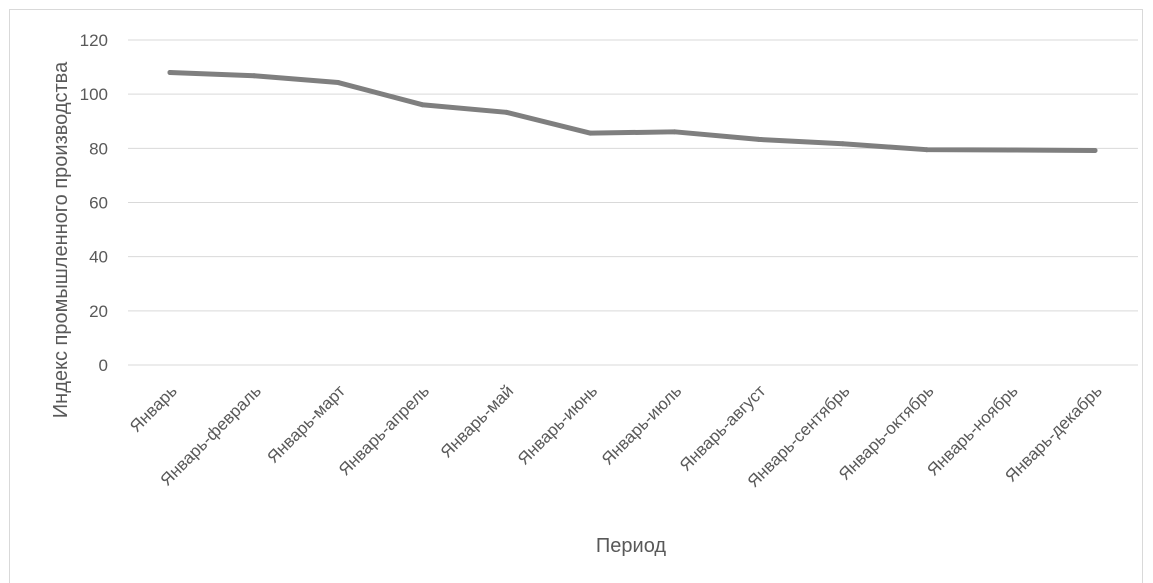 The width and height of the screenshot is (1153, 583). I want to click on x-tick-label: Январь-апрель, so click(384, 430).